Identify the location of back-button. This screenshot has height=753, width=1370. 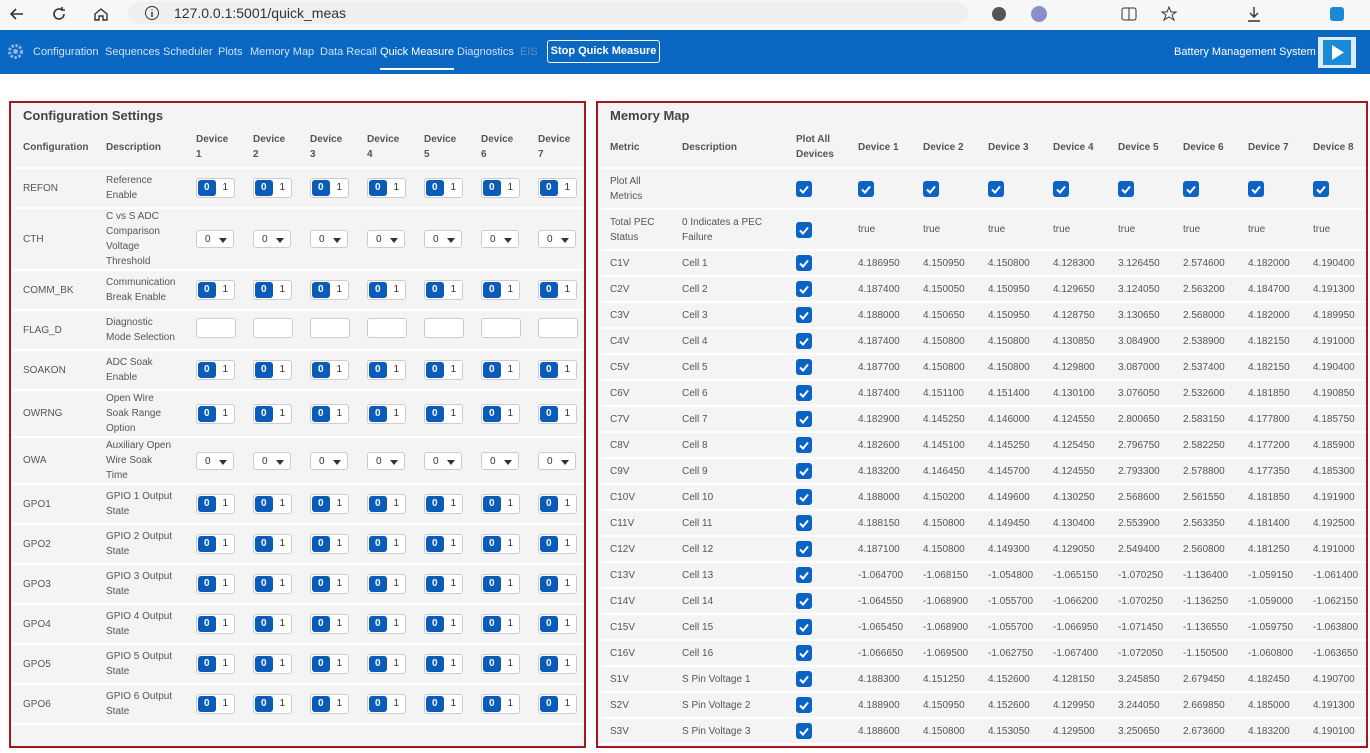
(17, 14).